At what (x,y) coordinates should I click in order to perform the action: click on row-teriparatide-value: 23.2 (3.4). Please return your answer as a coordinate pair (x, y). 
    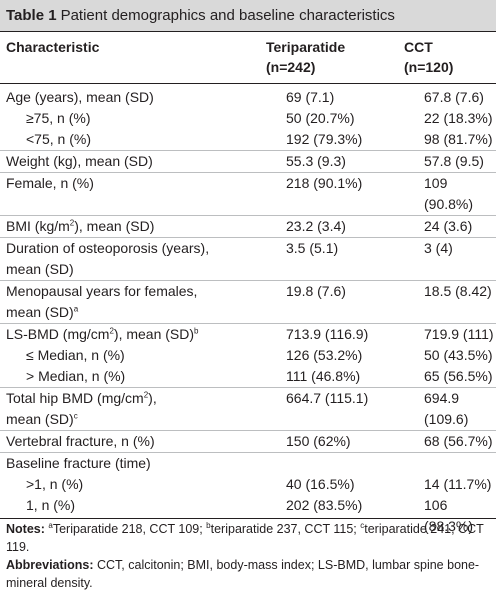
    Looking at the image, I should click on (355, 226).